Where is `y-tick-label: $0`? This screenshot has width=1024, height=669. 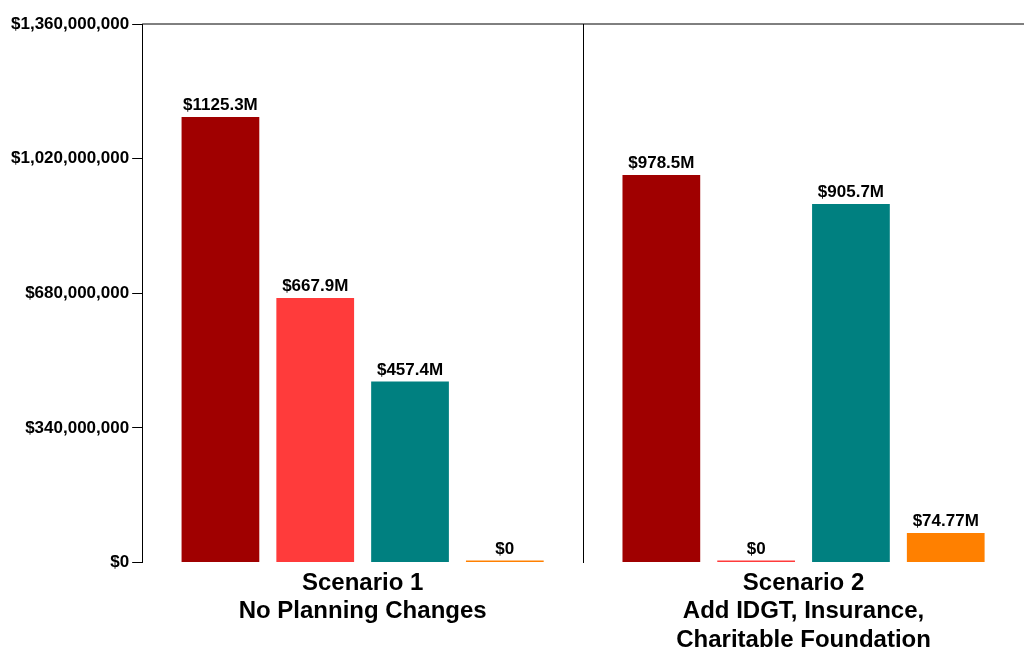
y-tick-label: $0 is located at coordinates (120, 562).